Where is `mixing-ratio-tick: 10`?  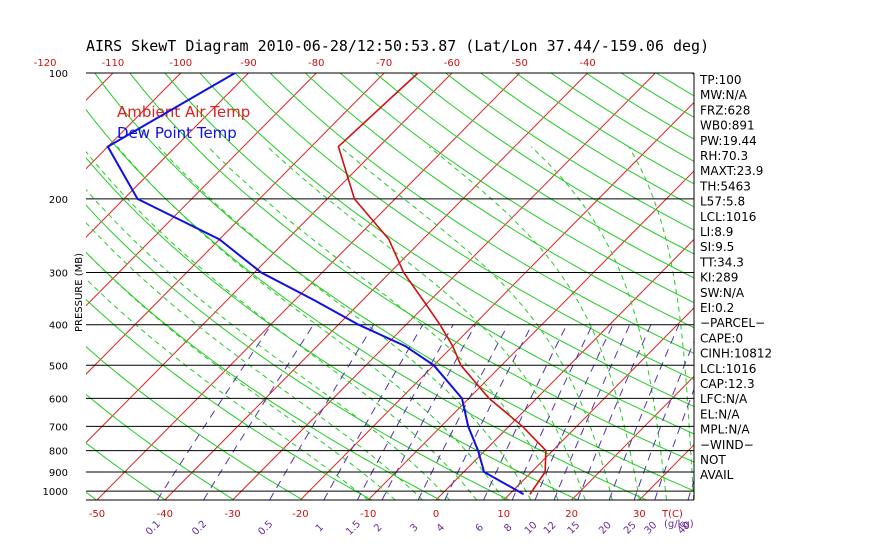
mixing-ratio-tick: 10 is located at coordinates (531, 528).